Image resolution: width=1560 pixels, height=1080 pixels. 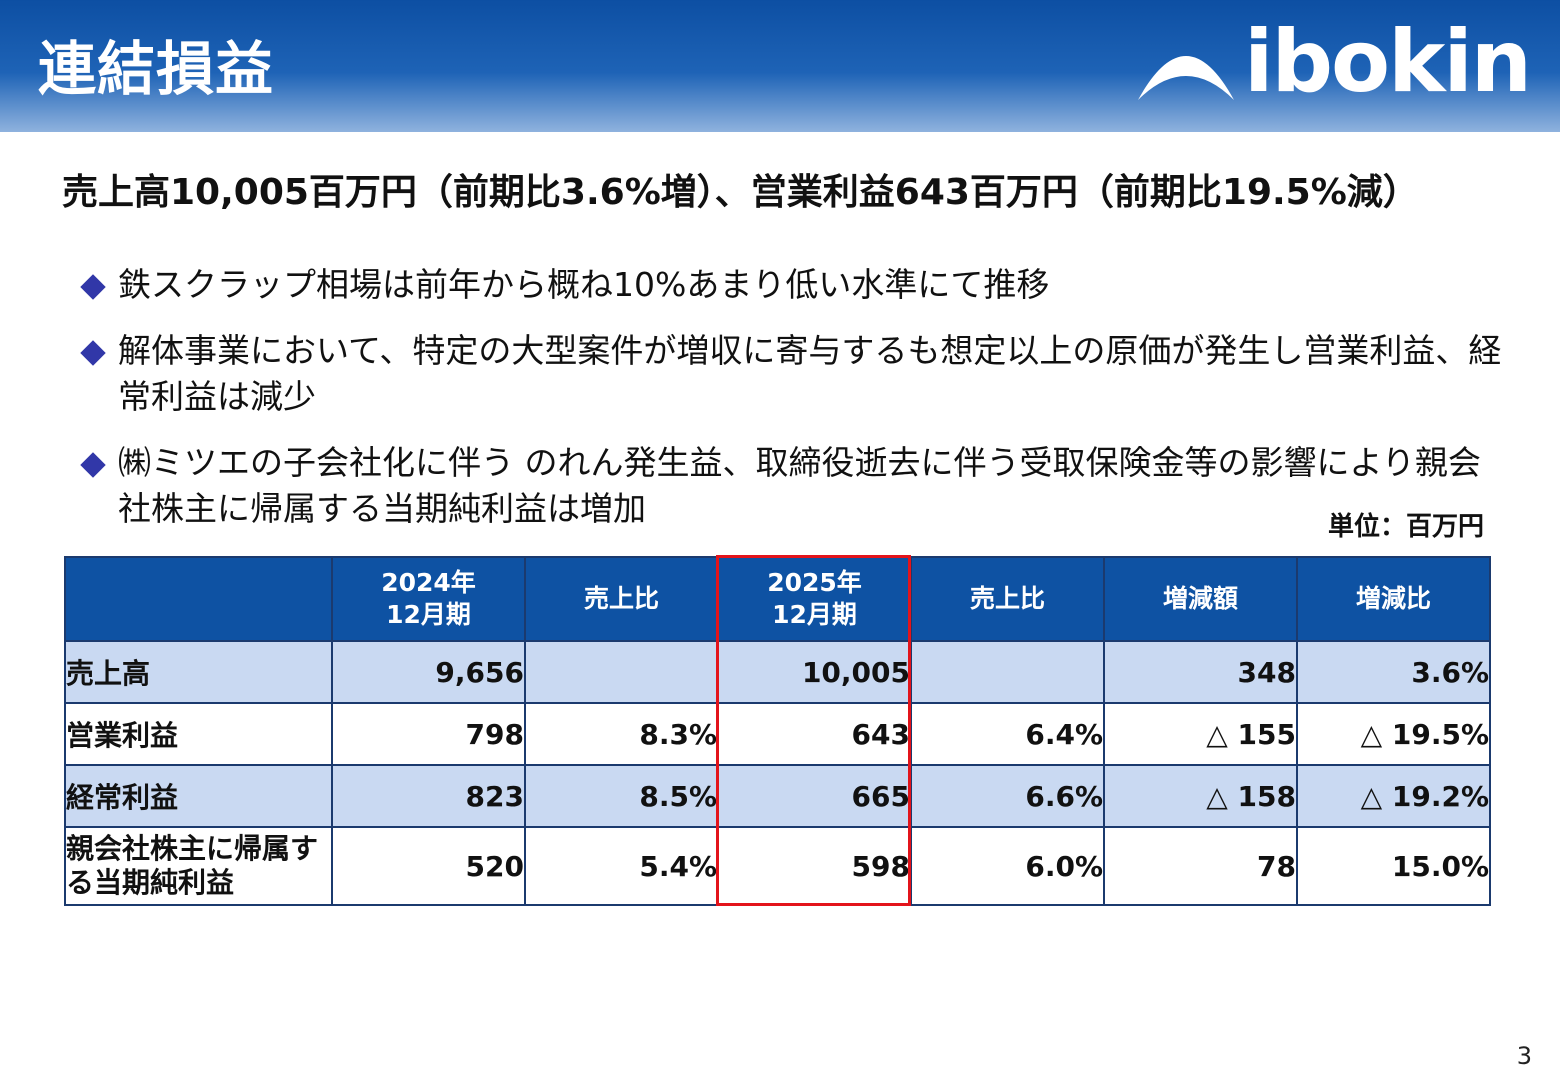 I want to click on table-cell: 78, so click(x=1200, y=866).